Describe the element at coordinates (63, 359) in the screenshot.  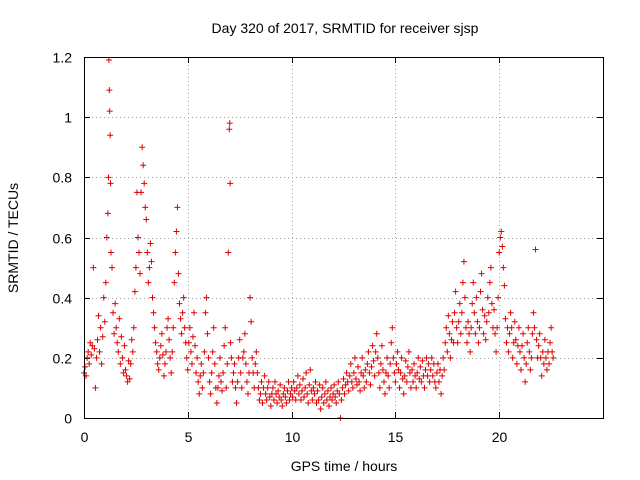
I see `y-tick-label: 0.2` at that location.